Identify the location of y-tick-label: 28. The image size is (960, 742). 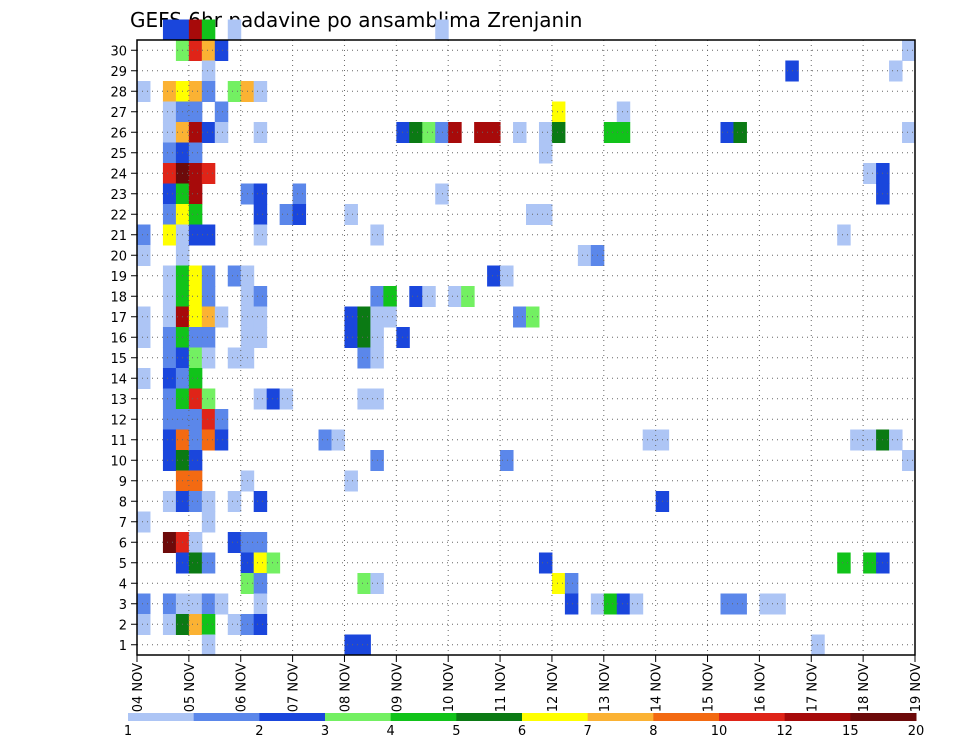
(118, 92).